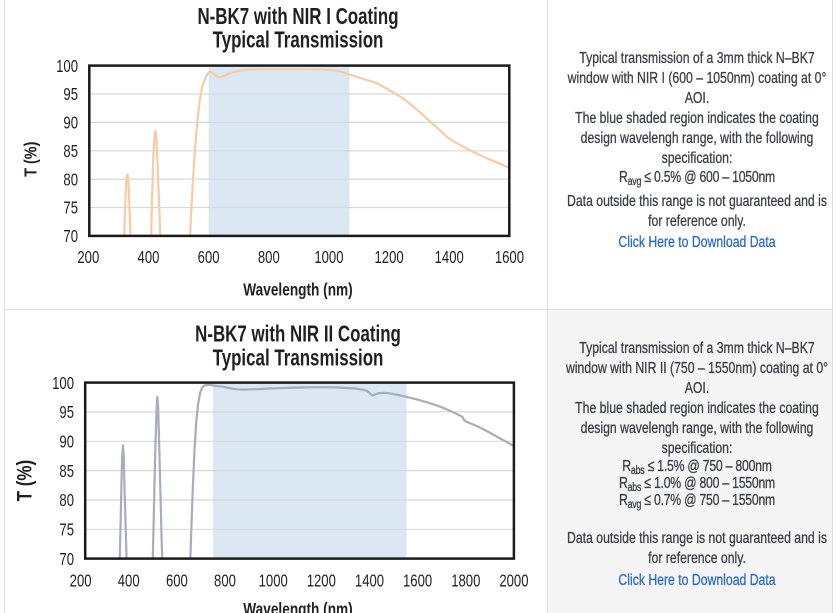 Image resolution: width=836 pixels, height=613 pixels. Describe the element at coordinates (465, 581) in the screenshot. I see `svg-text: 1800` at that location.